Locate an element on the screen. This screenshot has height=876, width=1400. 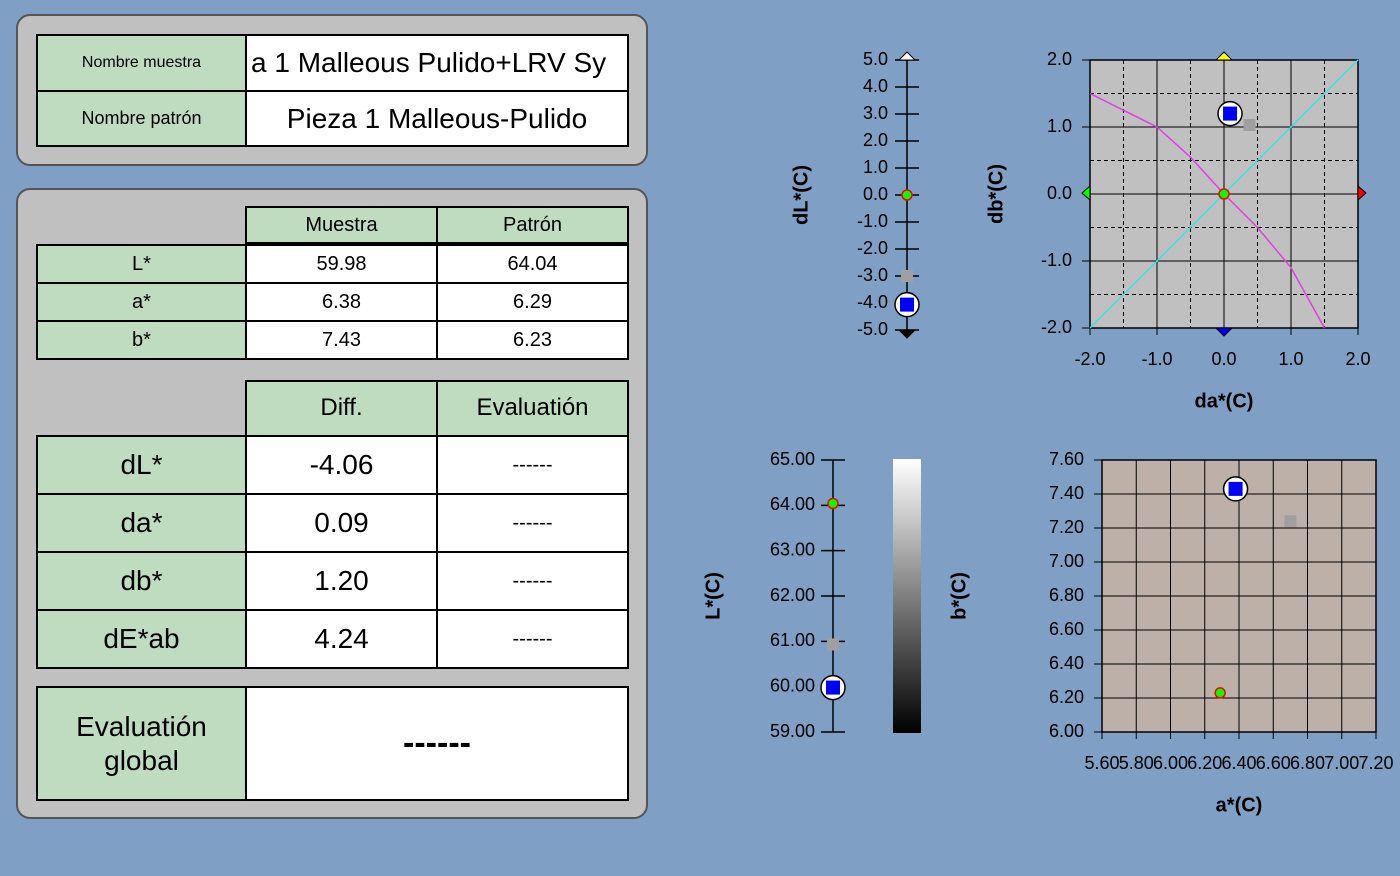
value-cell: Pieza 1 Malleous-Pulido is located at coordinates (437, 118).